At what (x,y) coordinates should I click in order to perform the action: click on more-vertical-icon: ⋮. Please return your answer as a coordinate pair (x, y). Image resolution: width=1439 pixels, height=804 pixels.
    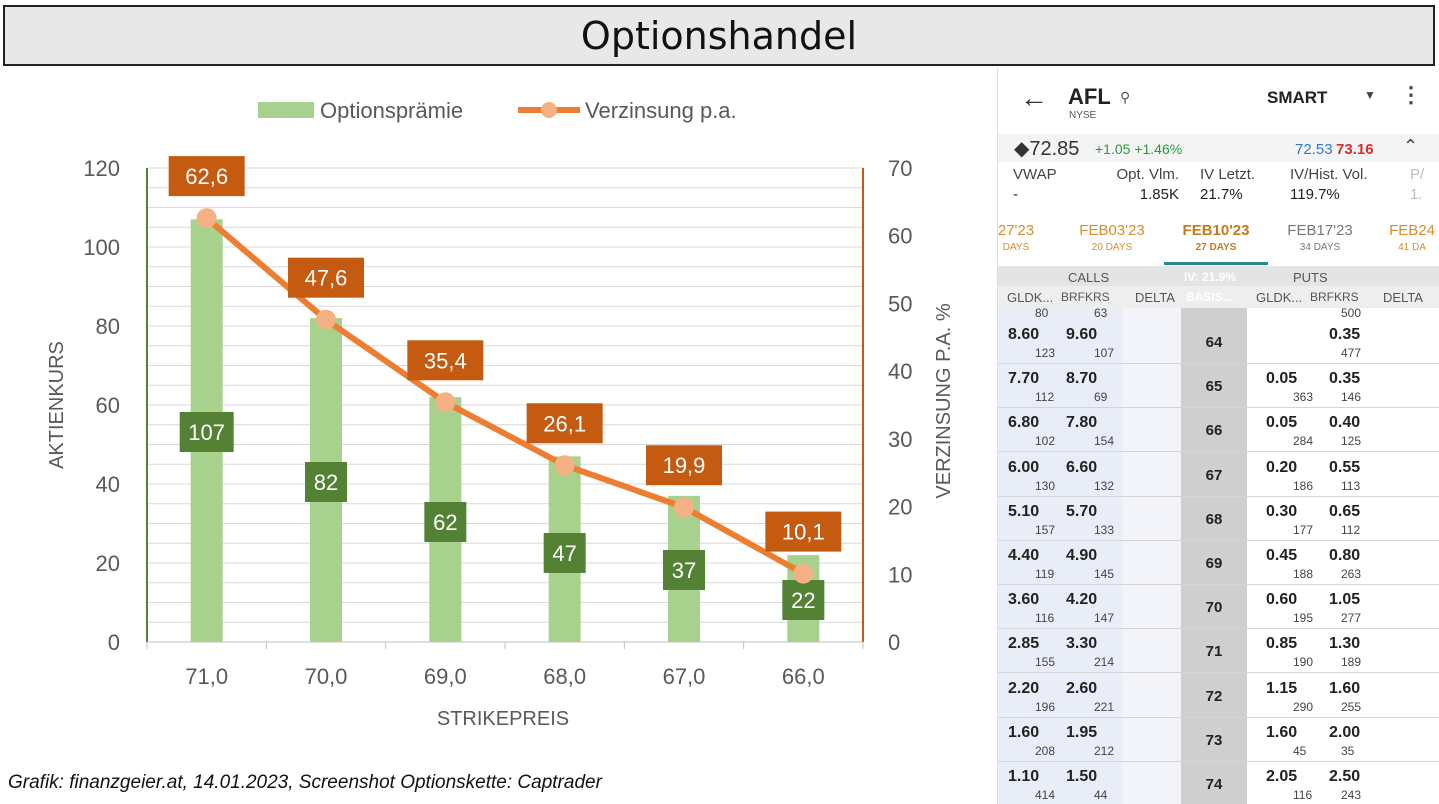
    Looking at the image, I should click on (1411, 94).